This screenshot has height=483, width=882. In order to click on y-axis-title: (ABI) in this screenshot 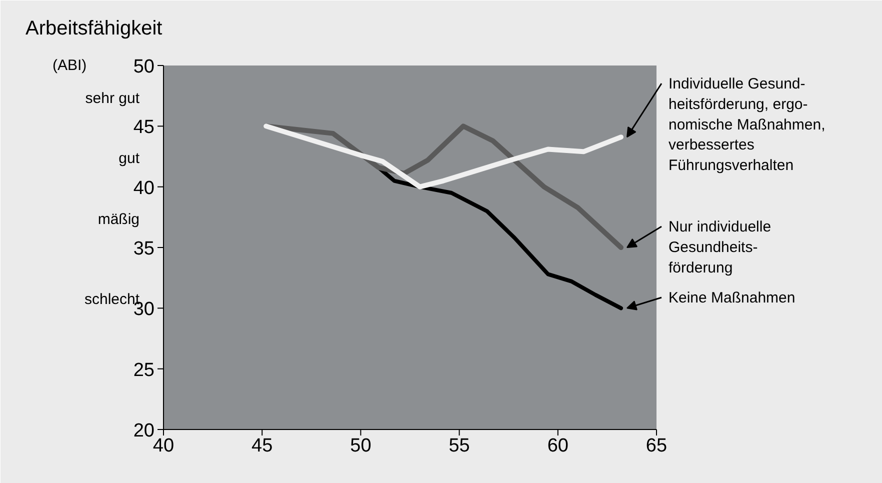, I will do `click(69, 65)`.